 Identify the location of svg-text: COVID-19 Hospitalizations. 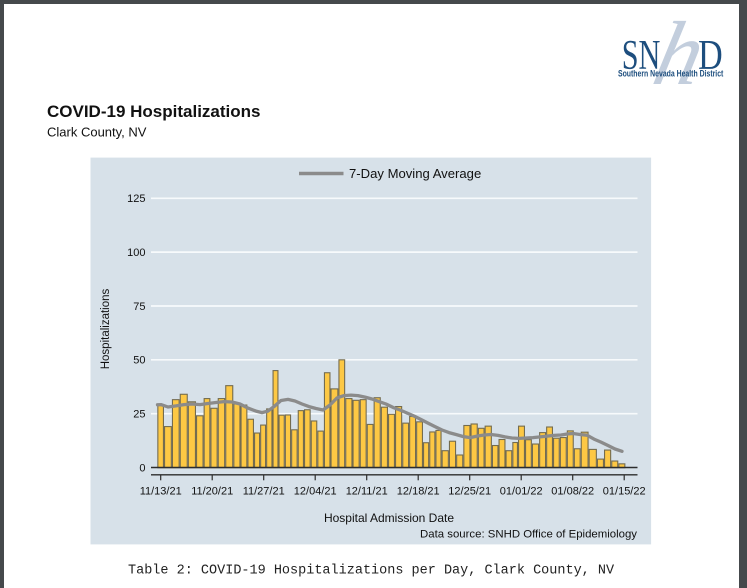
(153, 111).